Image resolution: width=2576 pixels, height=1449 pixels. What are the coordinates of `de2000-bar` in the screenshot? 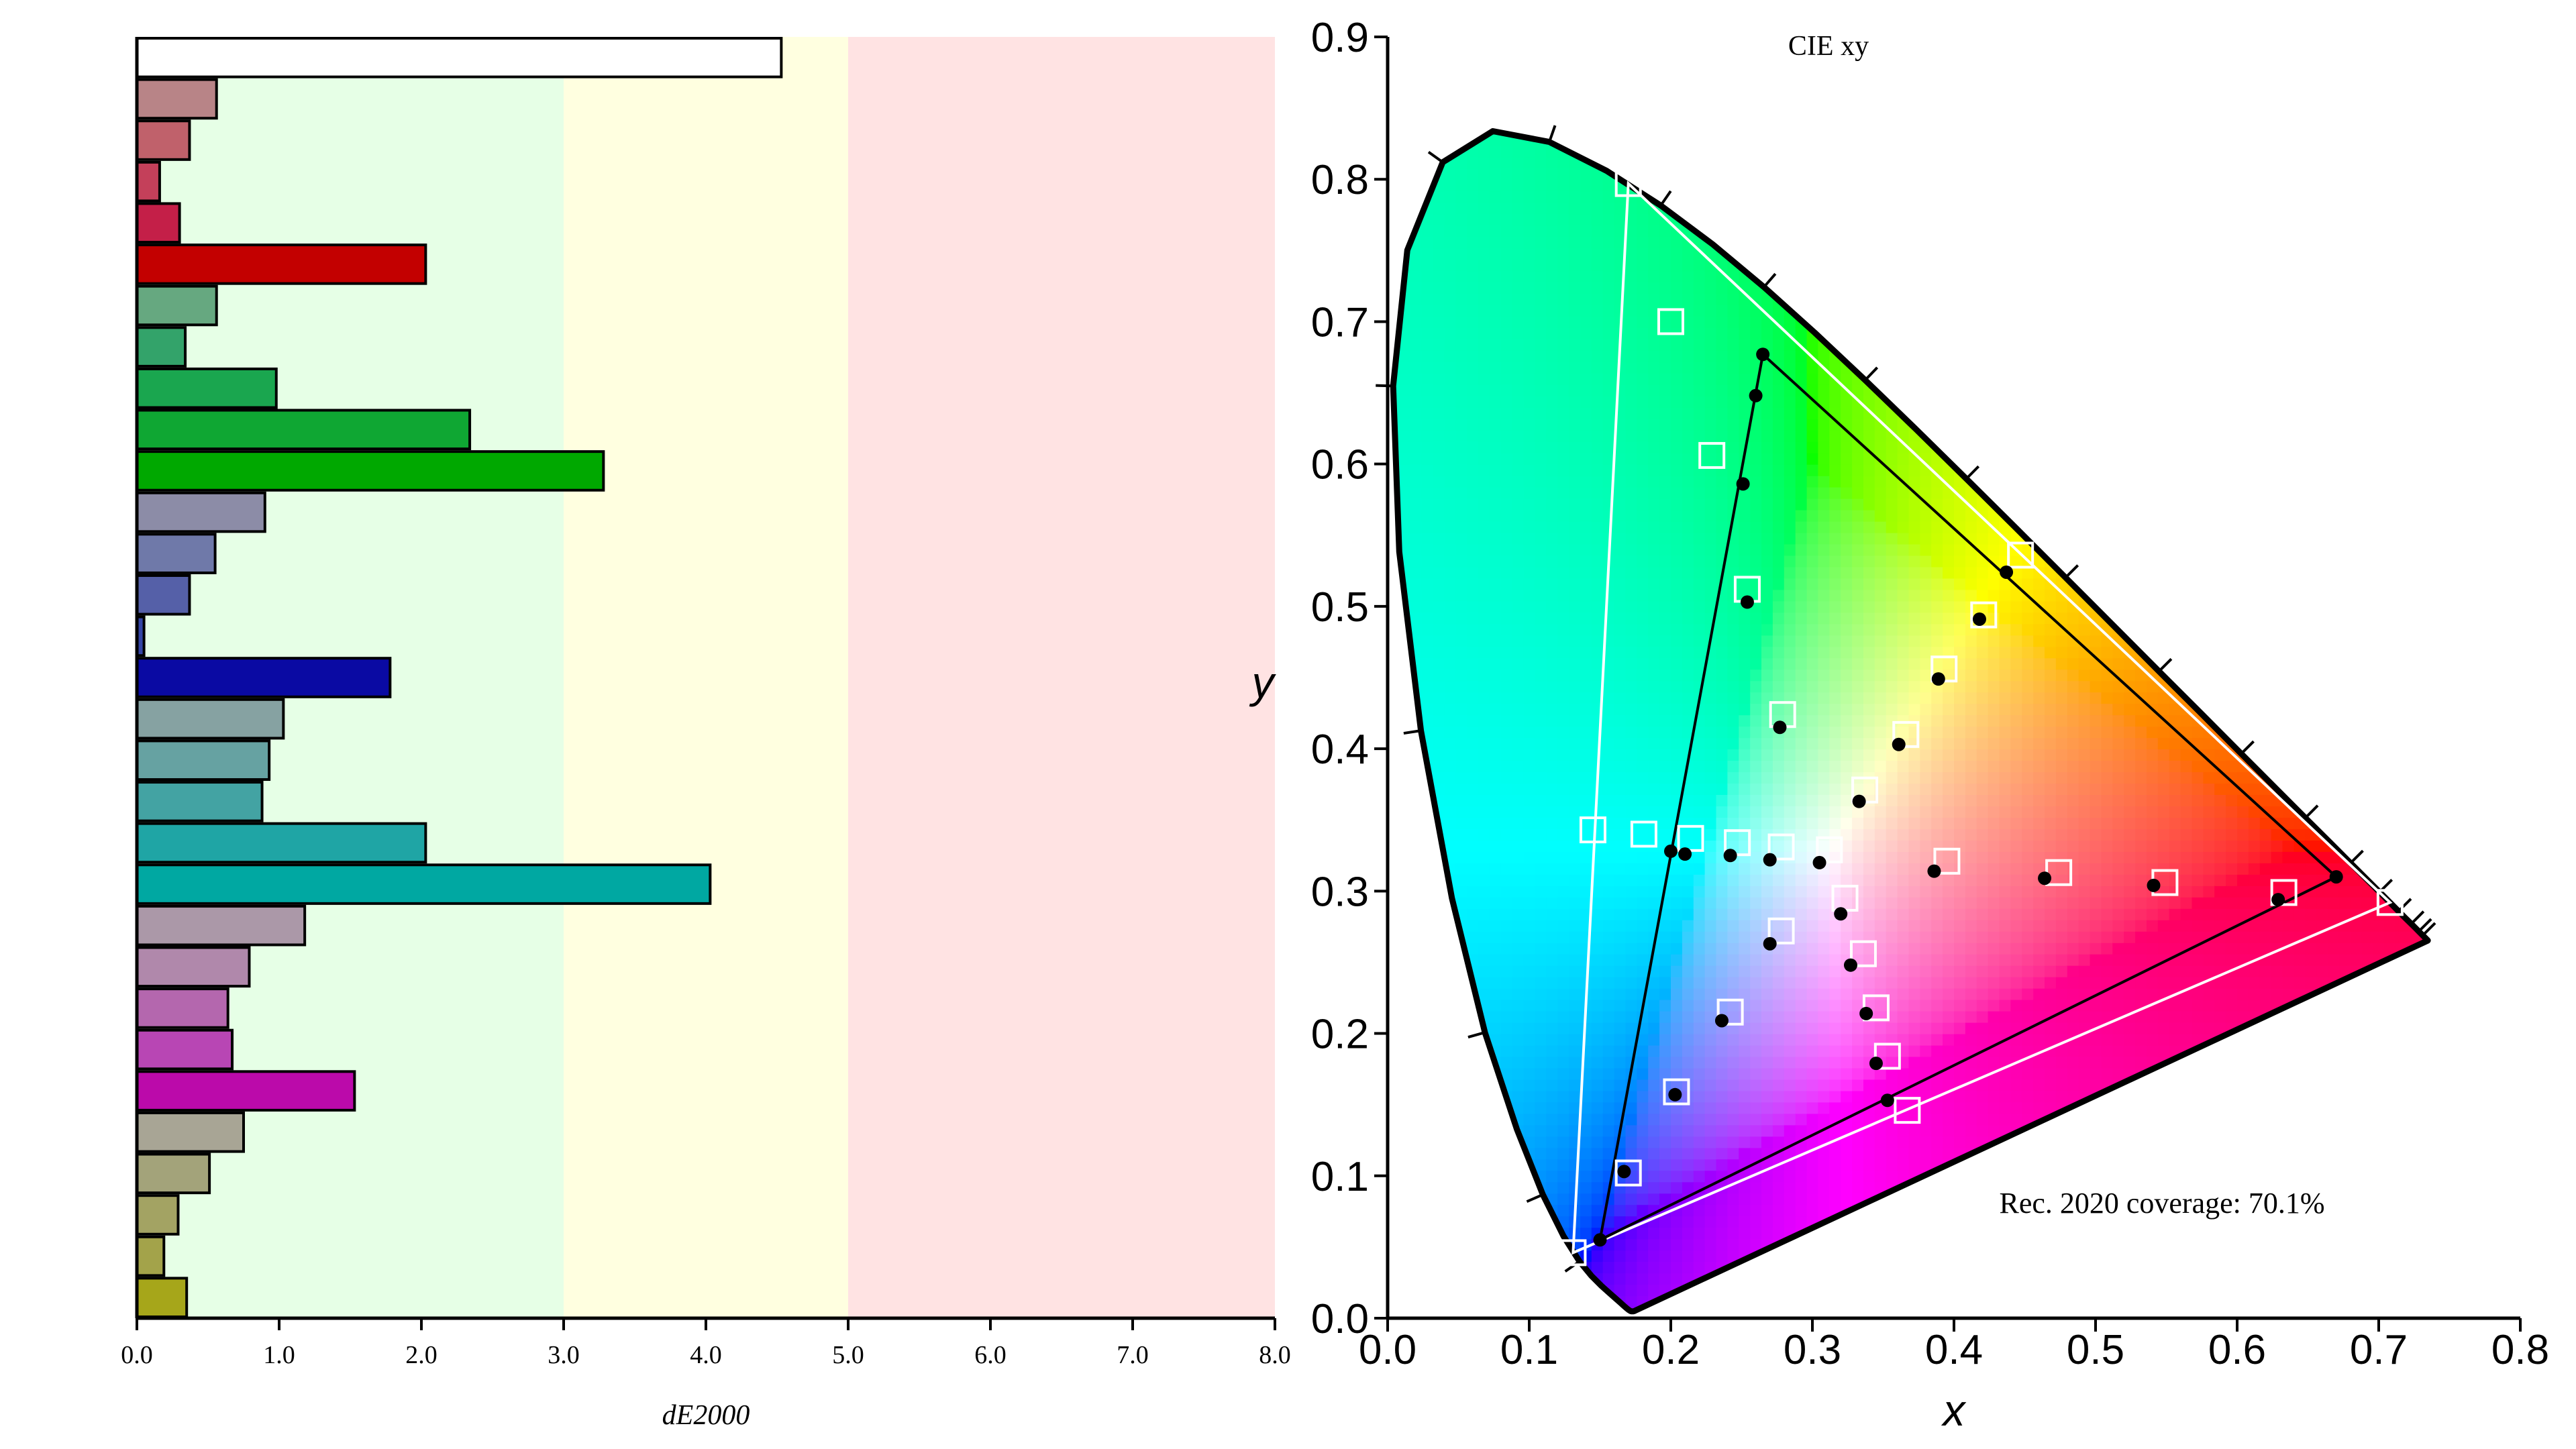 It's located at (246, 1091).